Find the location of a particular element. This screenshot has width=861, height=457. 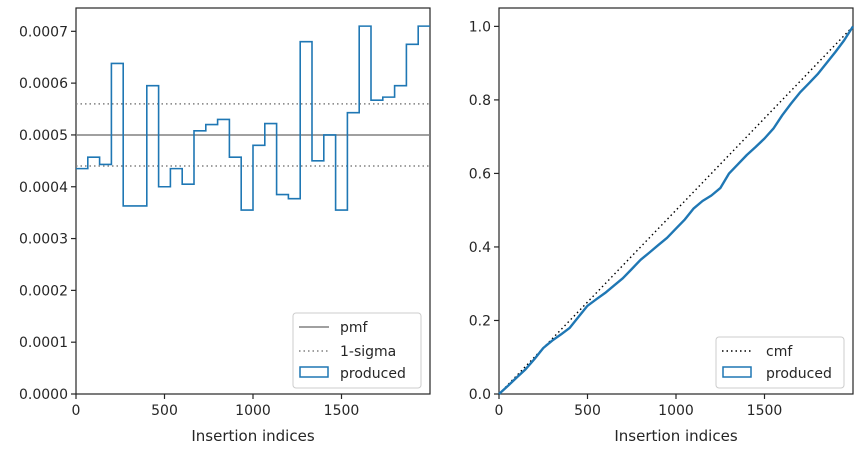

cmf-legend-box is located at coordinates (780, 362).